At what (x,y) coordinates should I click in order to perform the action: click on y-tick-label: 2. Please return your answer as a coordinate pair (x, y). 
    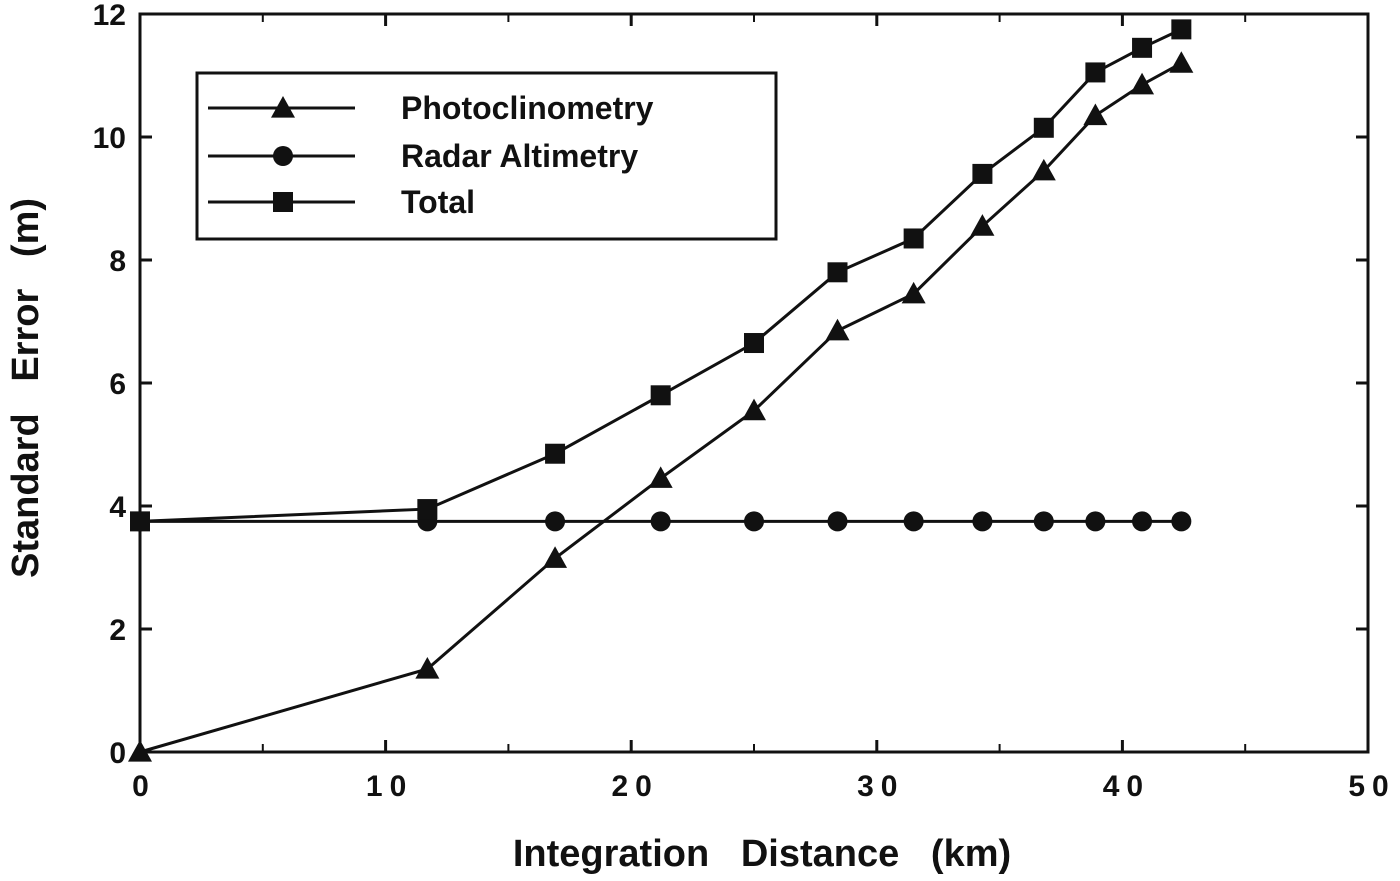
    Looking at the image, I should click on (117, 630).